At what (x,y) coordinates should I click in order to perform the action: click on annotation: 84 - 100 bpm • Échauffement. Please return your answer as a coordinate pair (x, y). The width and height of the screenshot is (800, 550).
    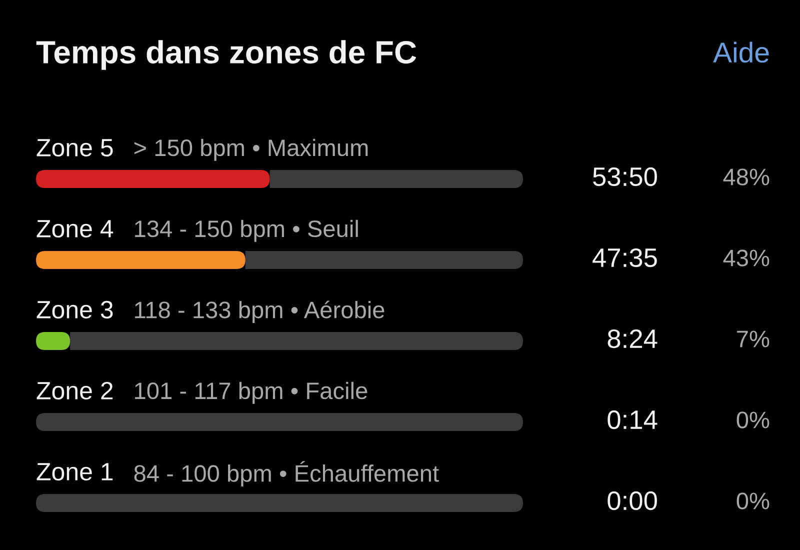
    Looking at the image, I should click on (286, 474).